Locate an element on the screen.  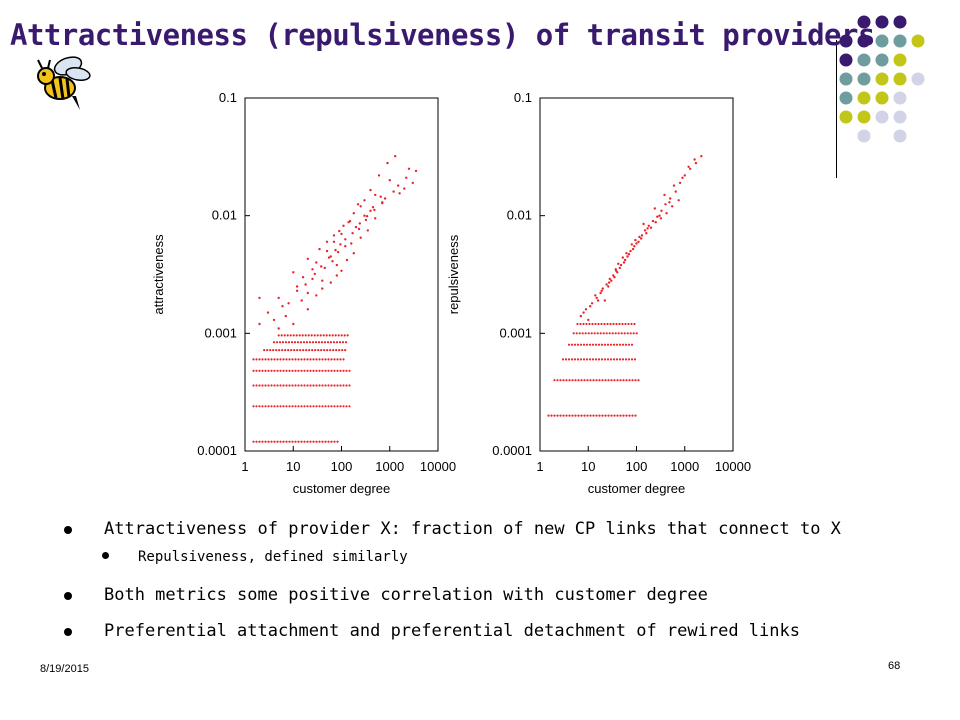
y-tick-label: 0.0001 is located at coordinates (217, 450).